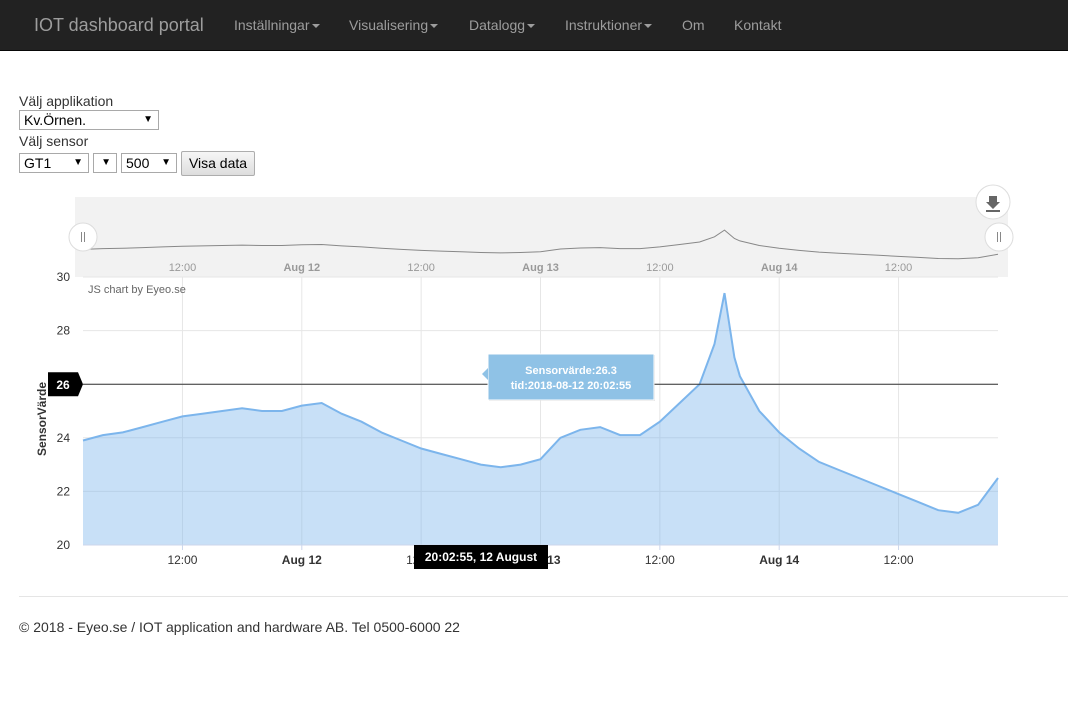  Describe the element at coordinates (999, 237) in the screenshot. I see `navigator-handle-right` at that location.